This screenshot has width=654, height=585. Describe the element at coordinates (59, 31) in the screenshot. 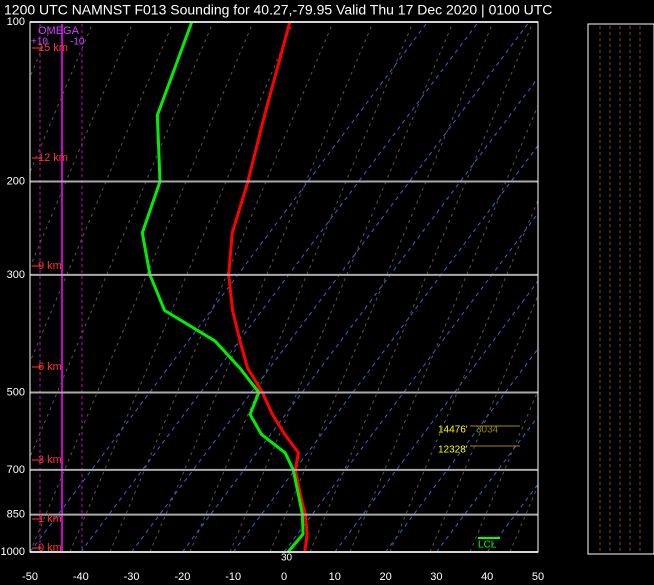

I see `omega-label: OMEGA` at that location.